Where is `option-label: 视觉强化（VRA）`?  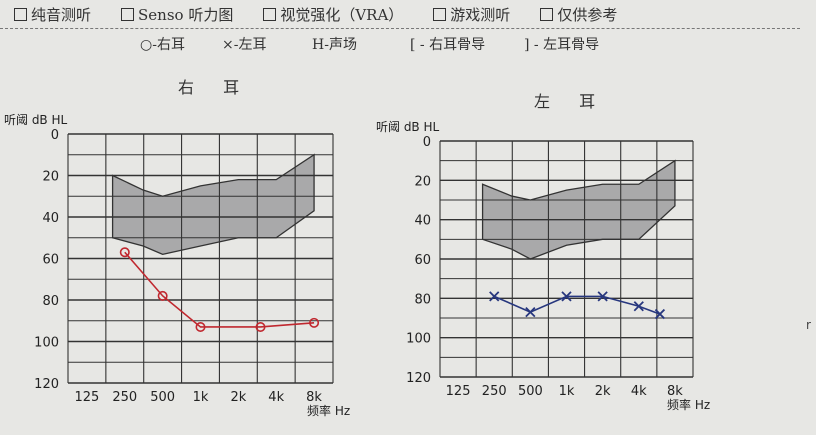
option-label: 视觉强化（VRA） is located at coordinates (342, 14).